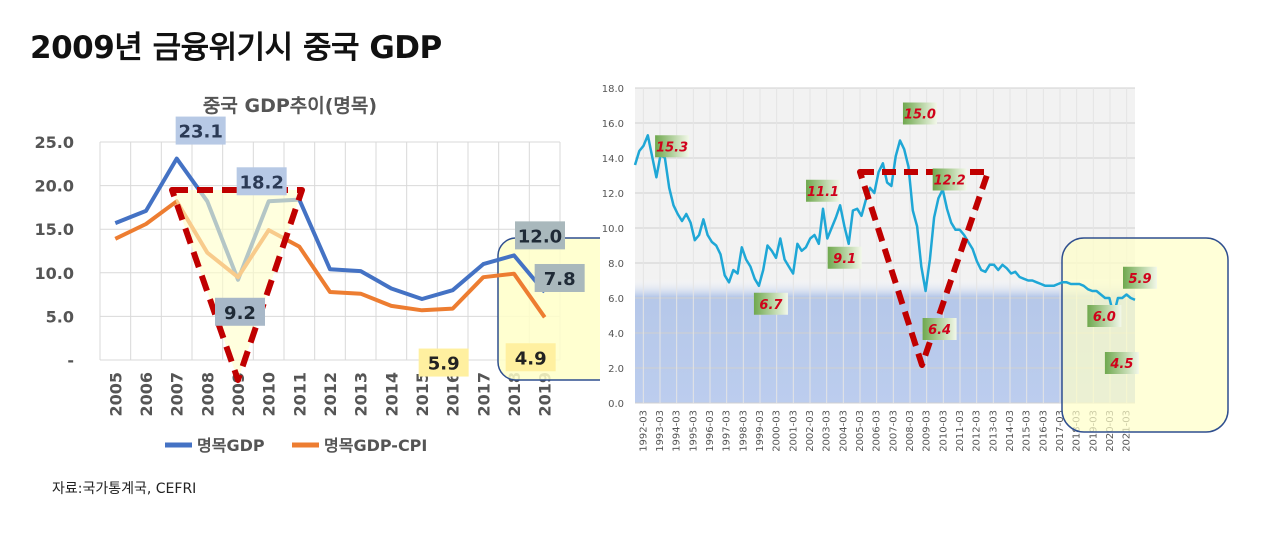 The image size is (1280, 533). I want to click on data-label-text: 7.8, so click(560, 279).